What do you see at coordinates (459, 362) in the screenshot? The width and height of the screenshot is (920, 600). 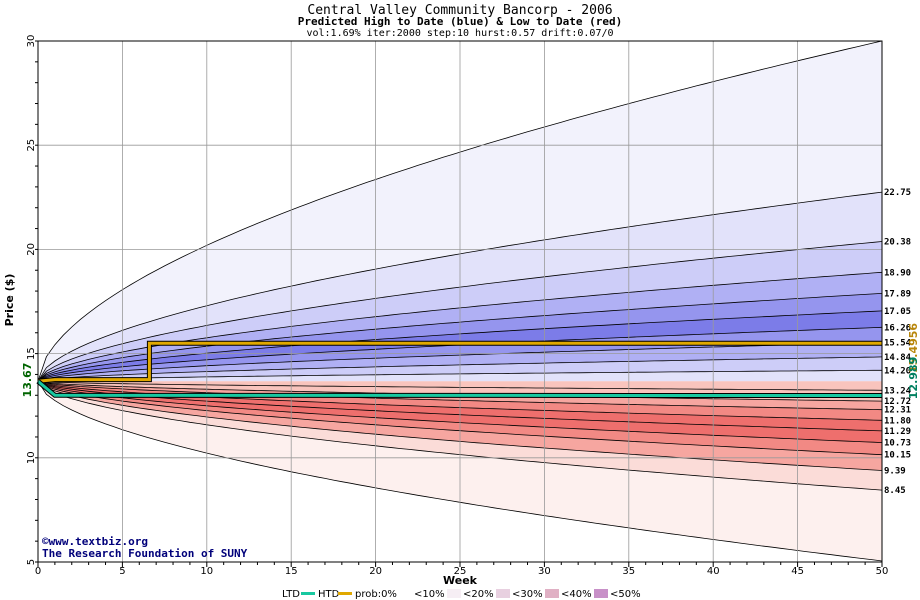 I see `htd-line` at bounding box center [459, 362].